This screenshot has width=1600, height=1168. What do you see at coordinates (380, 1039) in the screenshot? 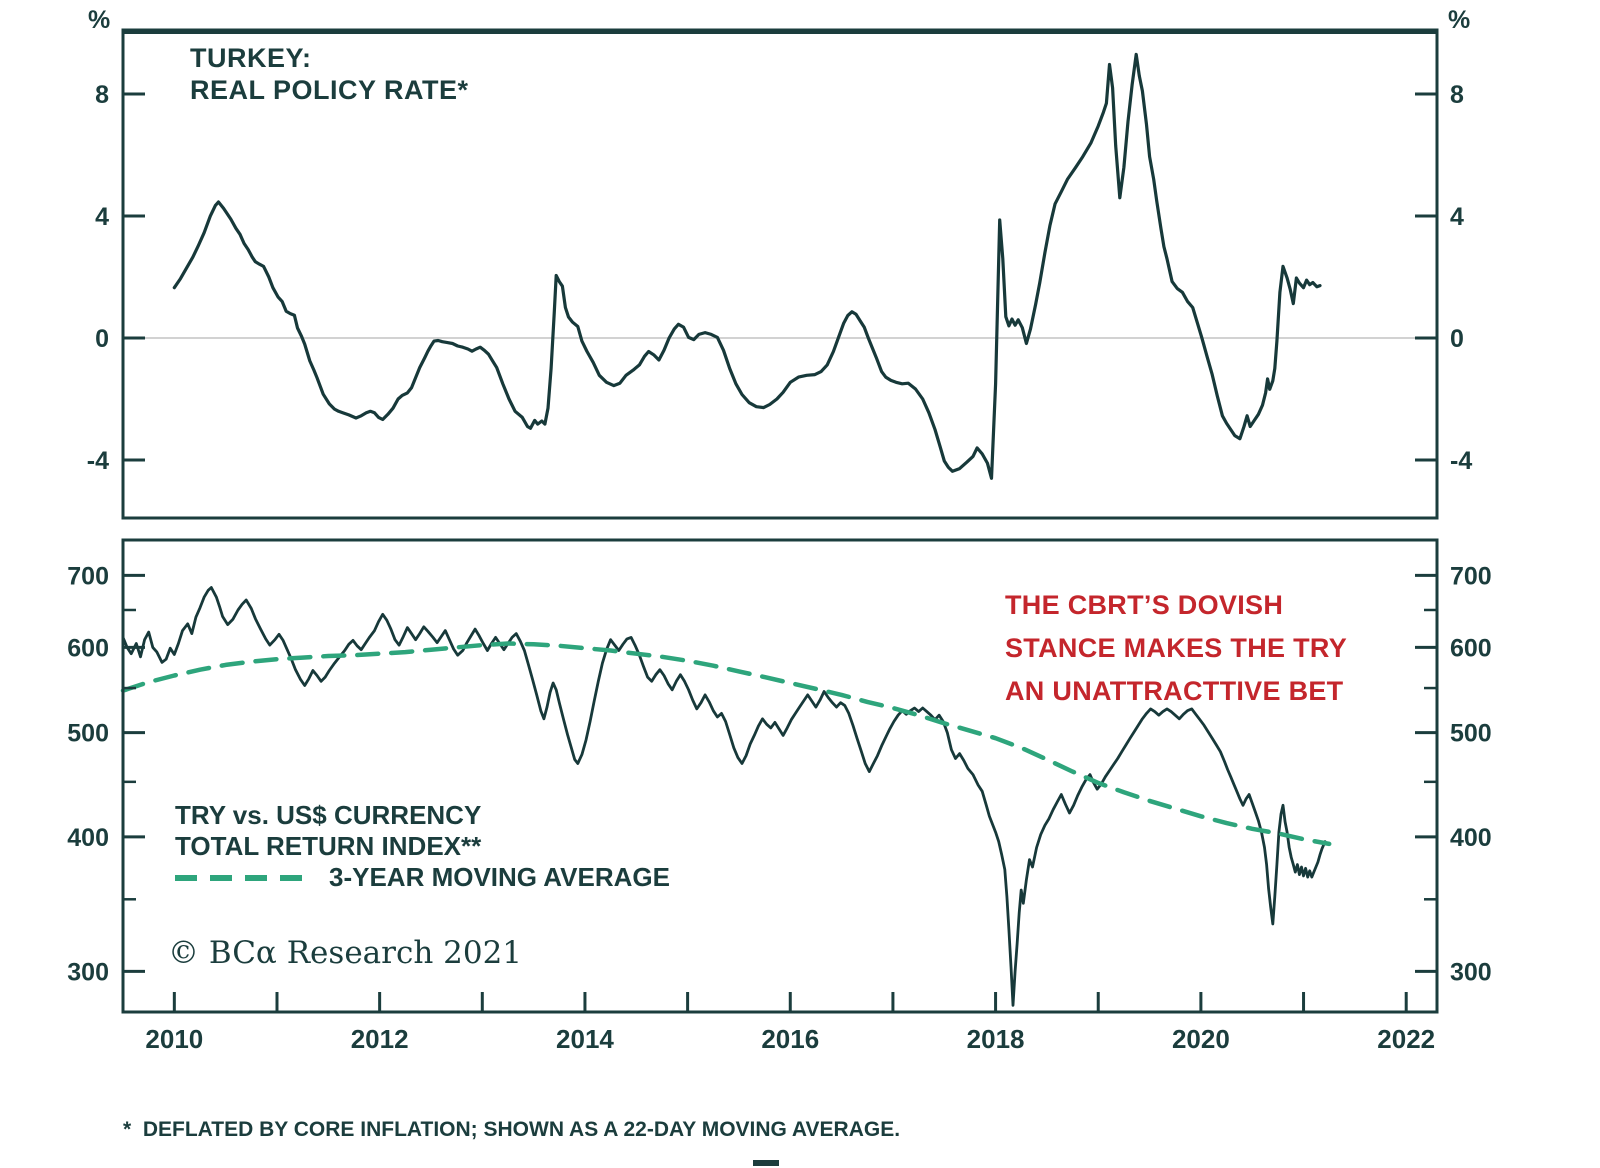
I see `svg-text: 2012` at bounding box center [380, 1039].